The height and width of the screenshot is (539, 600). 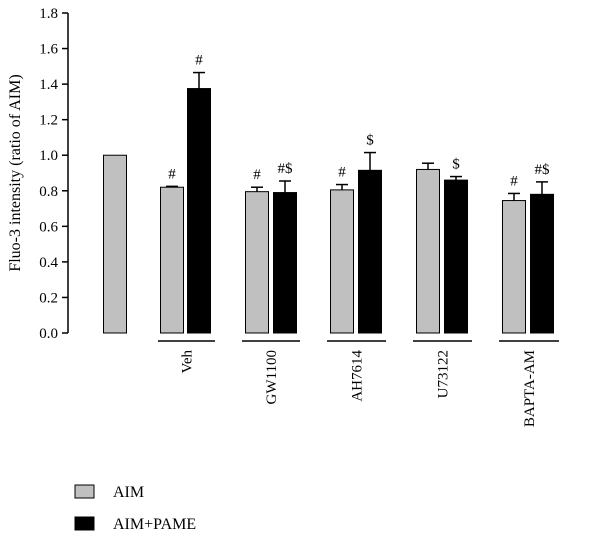 What do you see at coordinates (48, 14) in the screenshot?
I see `y-tick-label: 1.8` at bounding box center [48, 14].